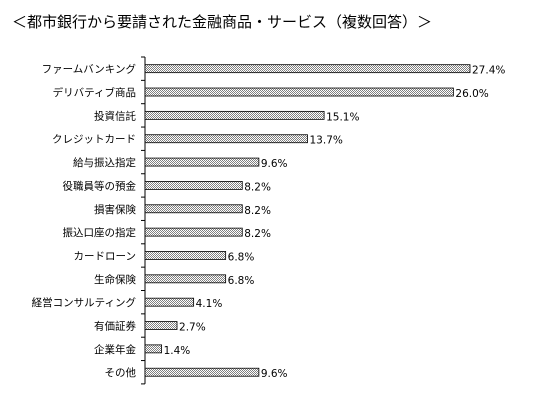  I want to click on category-label: 役職員等の預金, so click(100, 185).